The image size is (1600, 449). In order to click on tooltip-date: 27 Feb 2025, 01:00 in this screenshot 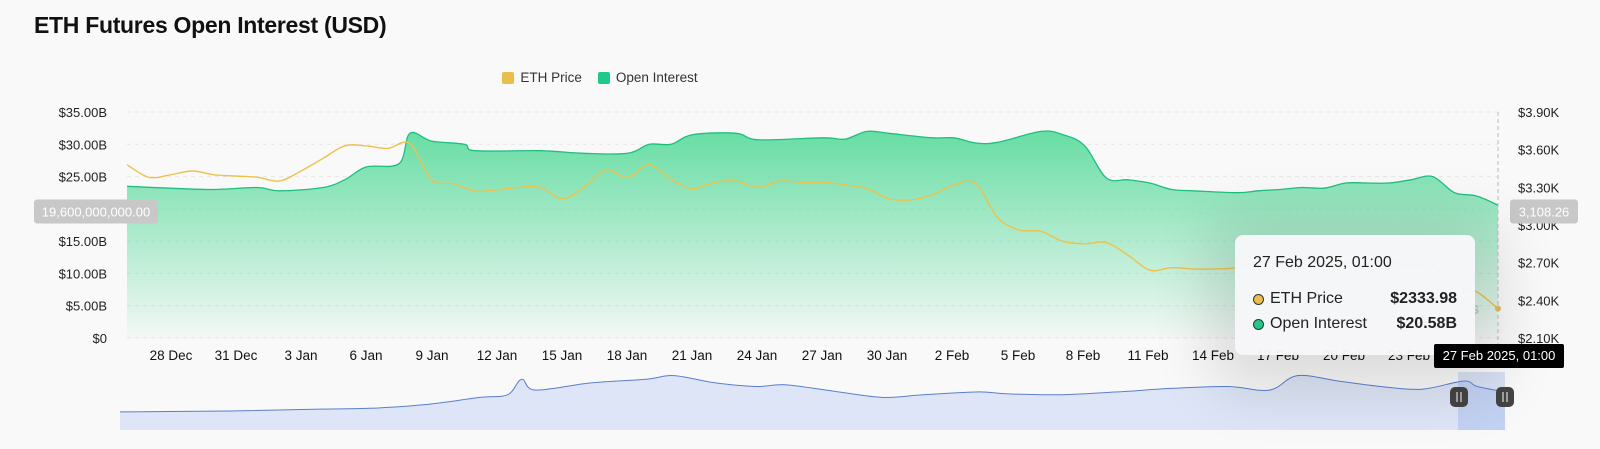, I will do `click(1322, 262)`.